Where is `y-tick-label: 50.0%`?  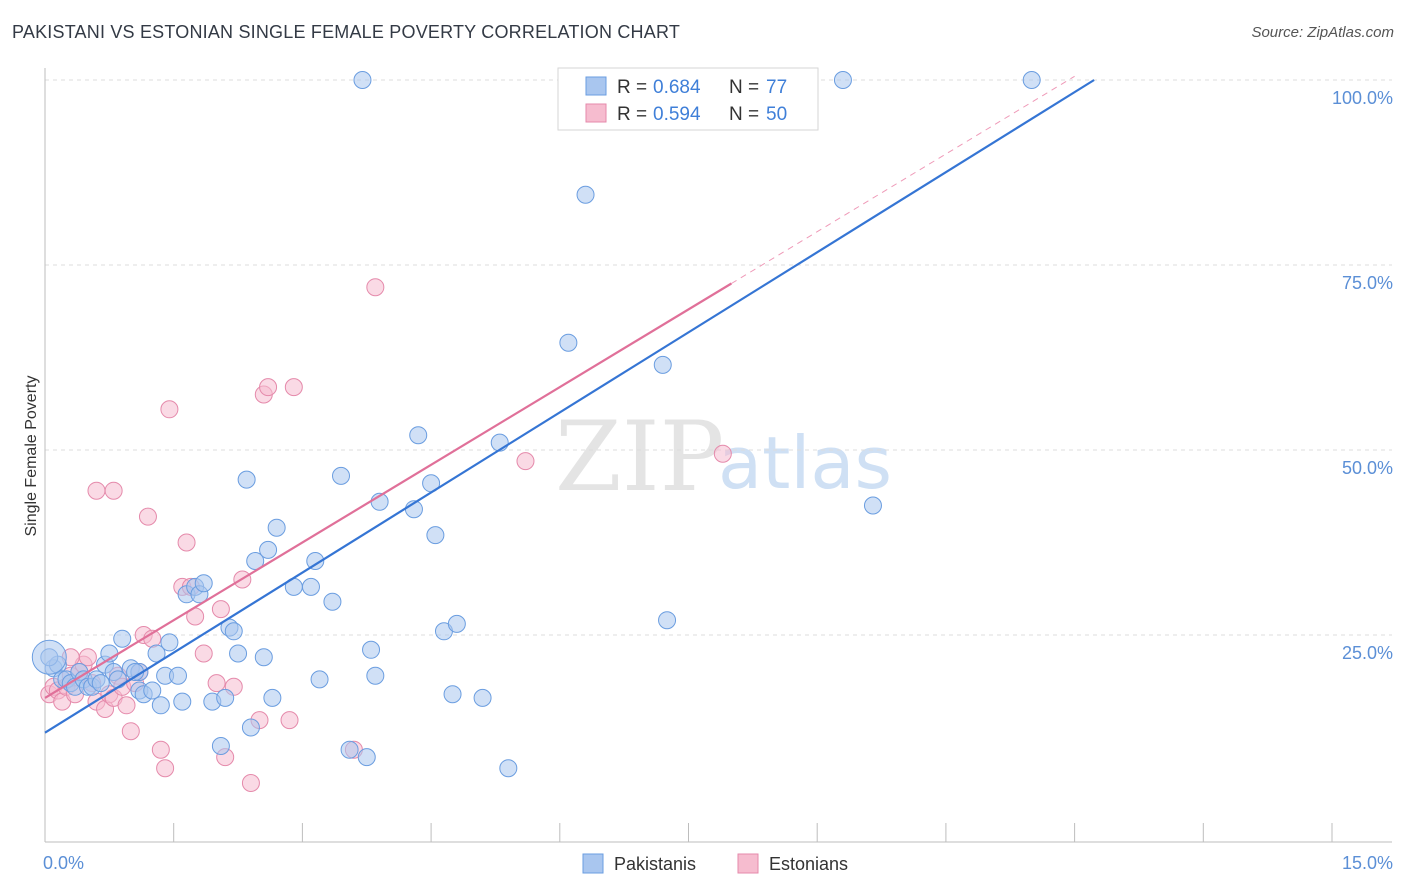
y-tick-label: 50.0% is located at coordinates (1367, 468).